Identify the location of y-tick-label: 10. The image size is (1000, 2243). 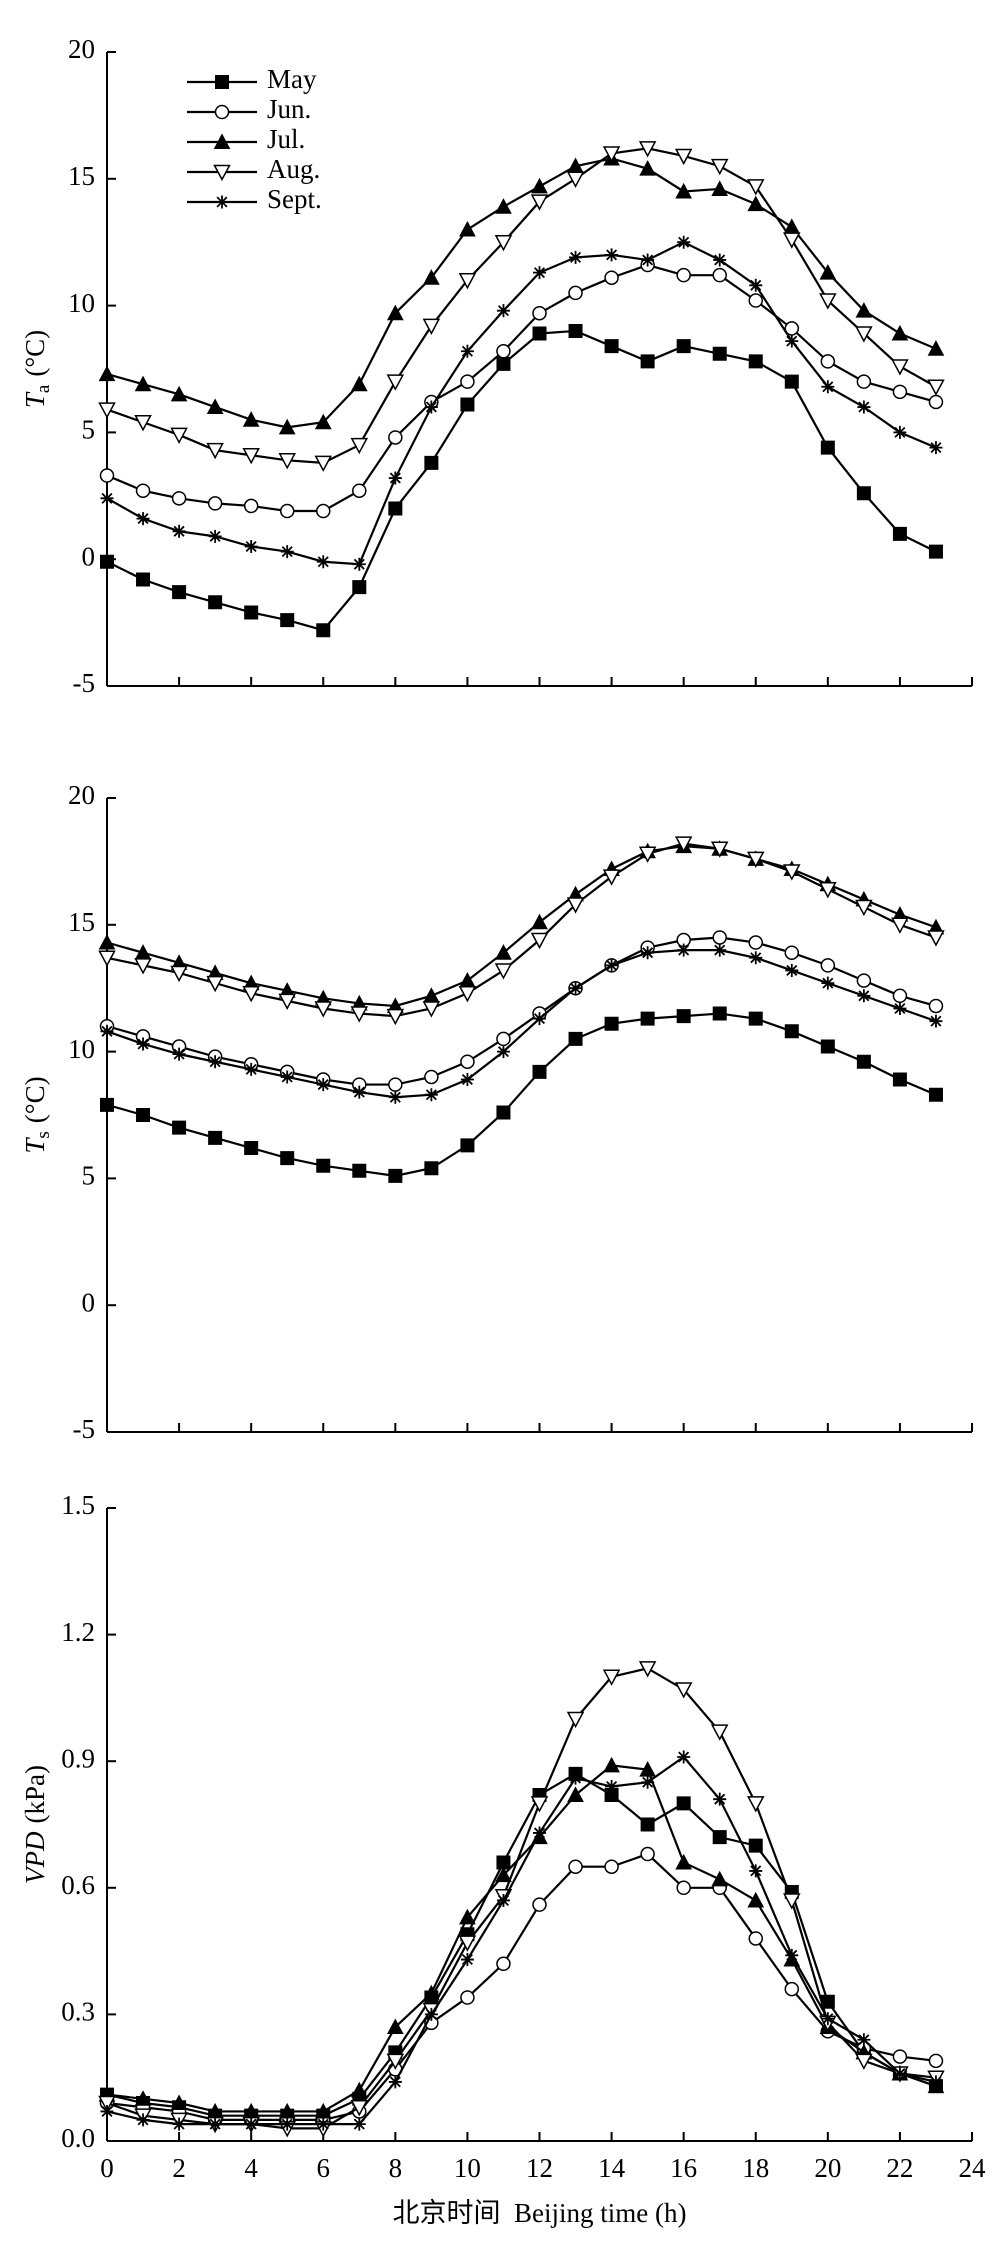
(81, 1049).